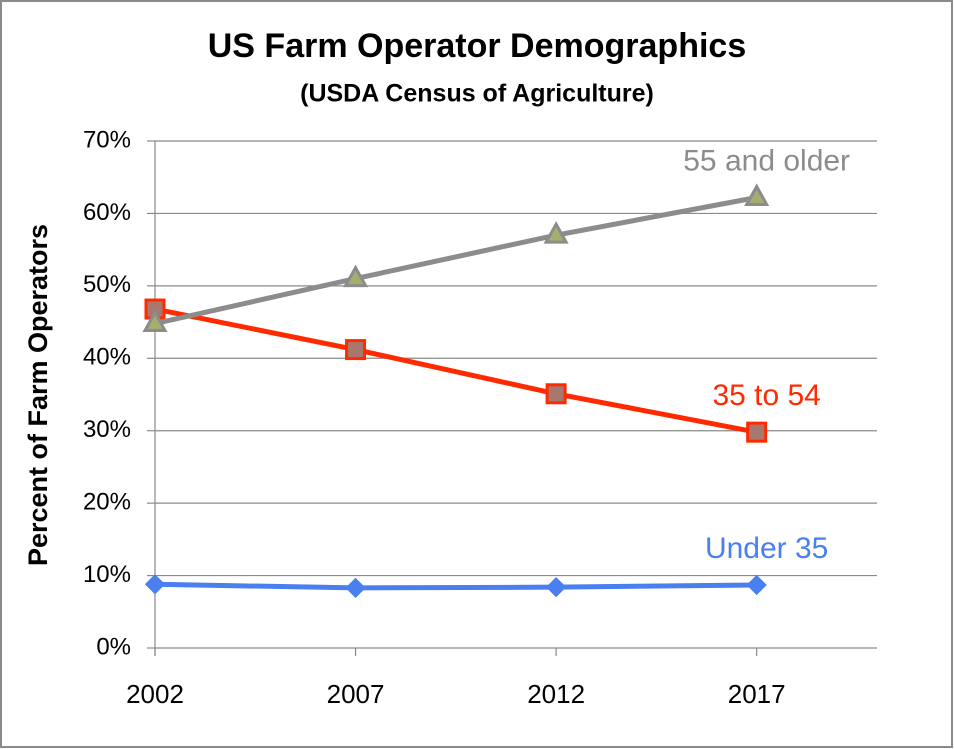 The width and height of the screenshot is (954, 749). What do you see at coordinates (107, 284) in the screenshot?
I see `y-tick-label: 50%` at bounding box center [107, 284].